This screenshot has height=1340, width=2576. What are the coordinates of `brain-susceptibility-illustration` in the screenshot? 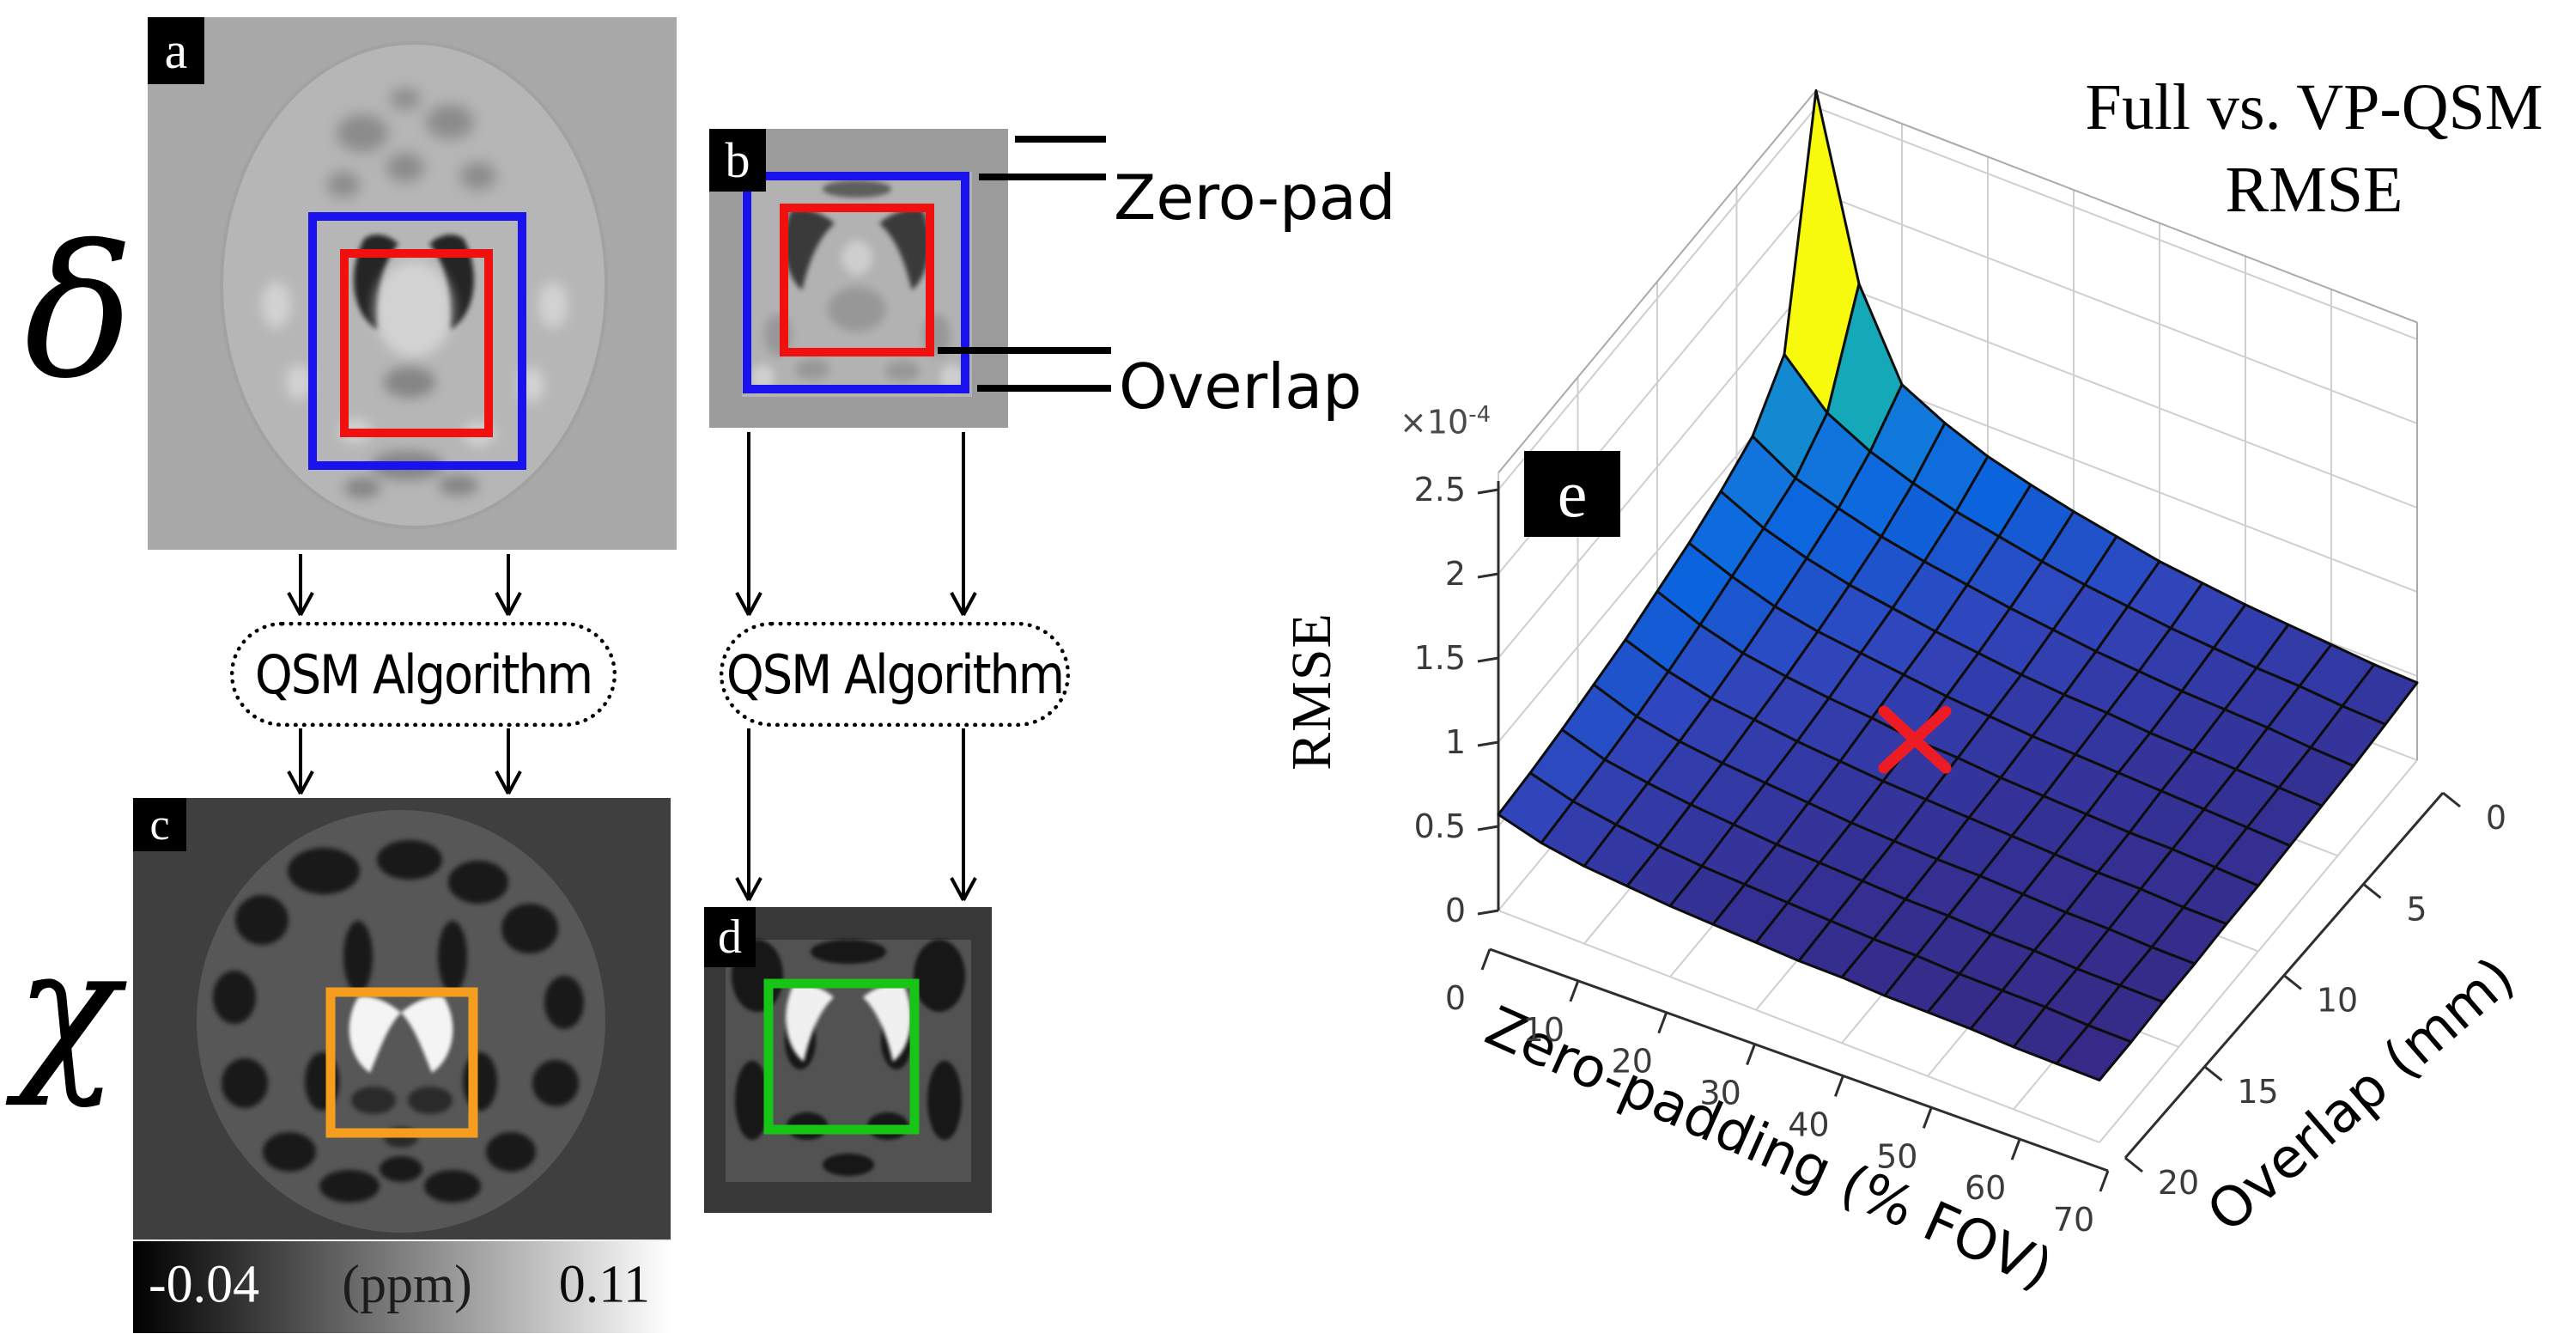 It's located at (402, 1019).